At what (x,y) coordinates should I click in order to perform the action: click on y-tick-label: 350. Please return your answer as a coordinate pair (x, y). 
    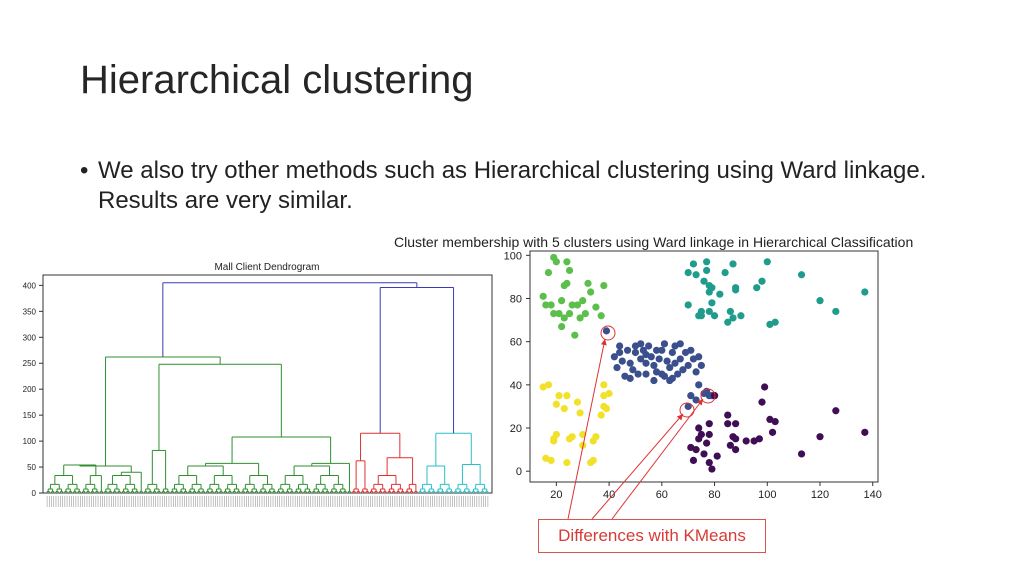
    Looking at the image, I should click on (30, 311).